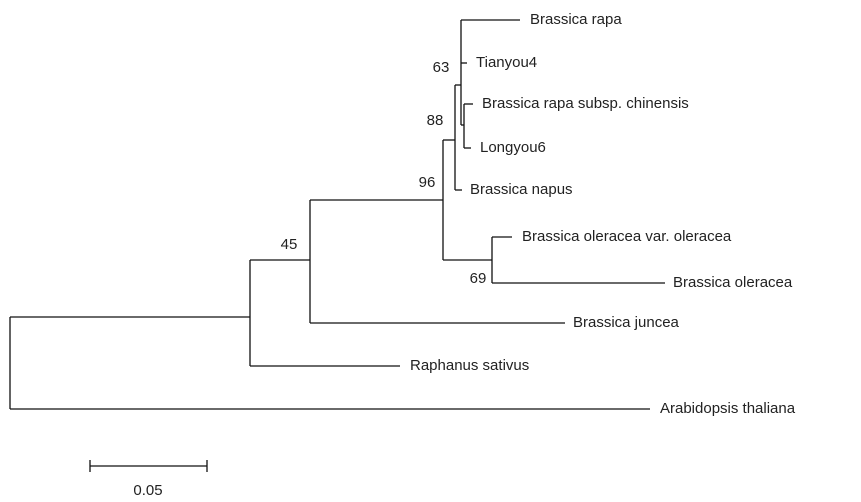  What do you see at coordinates (521, 189) in the screenshot?
I see `leaf-label: Brassica napus` at bounding box center [521, 189].